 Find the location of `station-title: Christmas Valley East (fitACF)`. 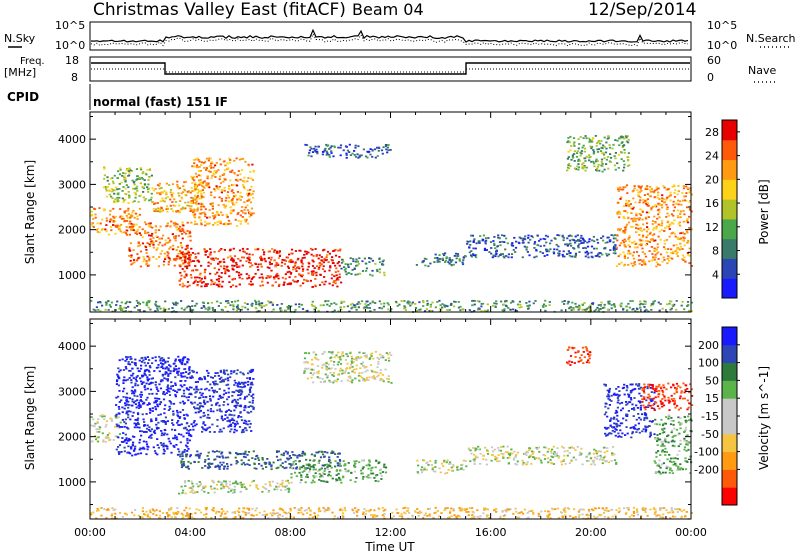

station-title: Christmas Valley East (fitACF) is located at coordinates (219, 10).